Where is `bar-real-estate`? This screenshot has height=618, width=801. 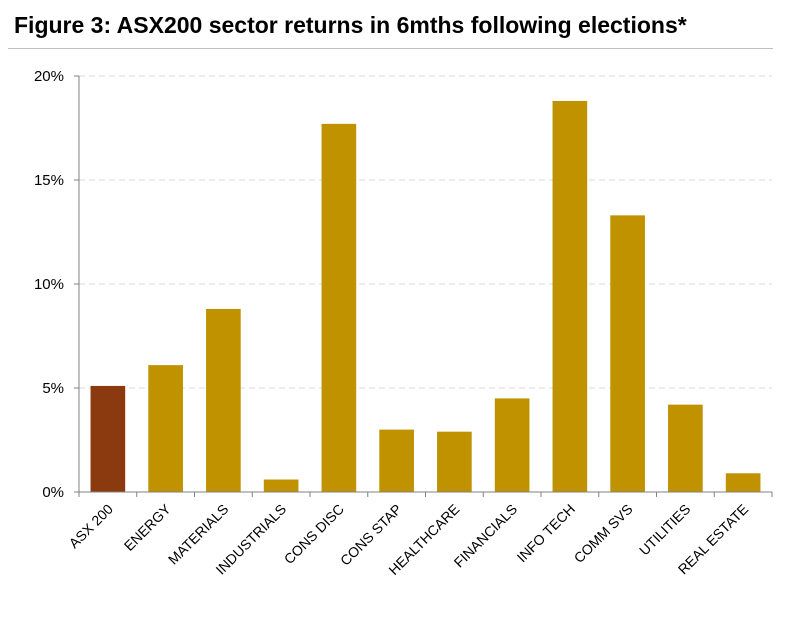 bar-real-estate is located at coordinates (743, 482).